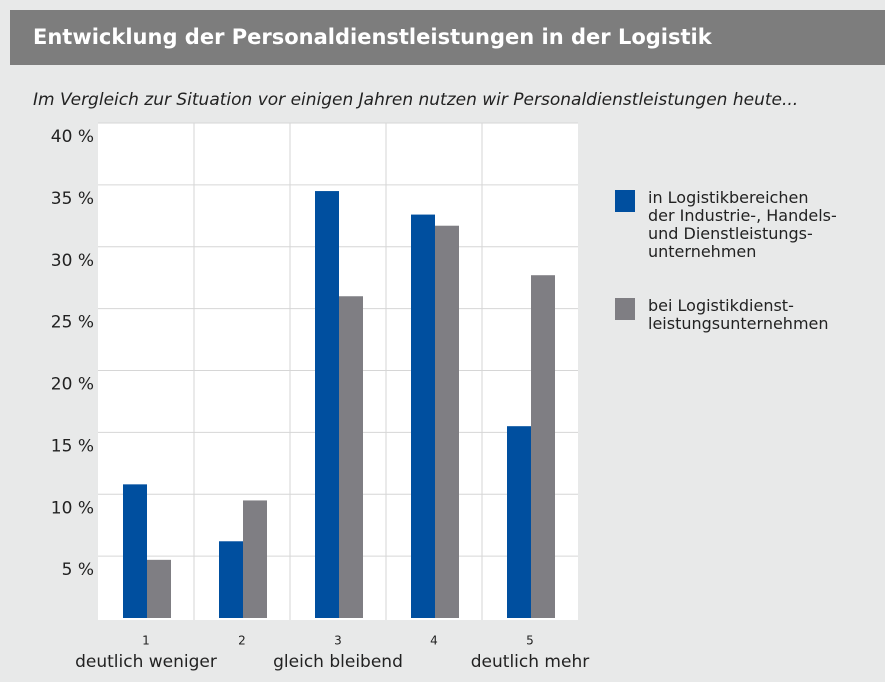  What do you see at coordinates (738, 314) in the screenshot?
I see `legend-label: bei Logistikdienst- leistungsunternehmen` at bounding box center [738, 314].